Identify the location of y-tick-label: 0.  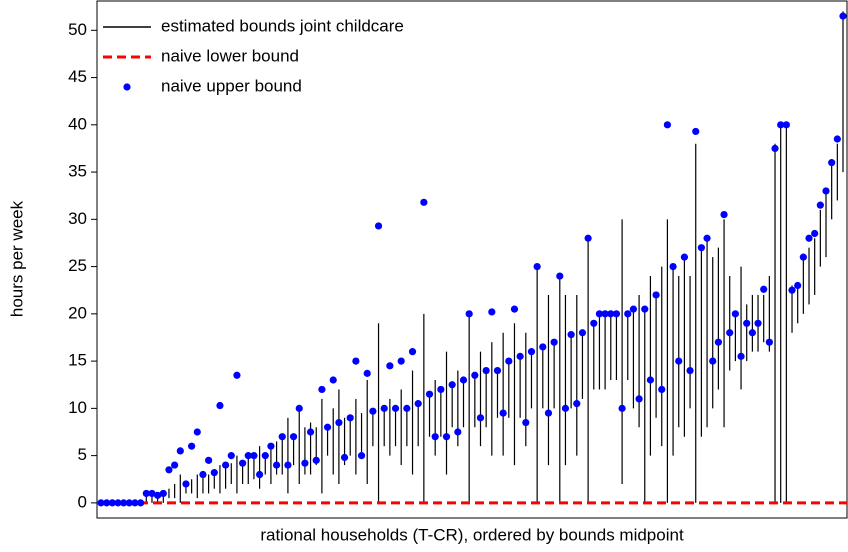
(82, 501).